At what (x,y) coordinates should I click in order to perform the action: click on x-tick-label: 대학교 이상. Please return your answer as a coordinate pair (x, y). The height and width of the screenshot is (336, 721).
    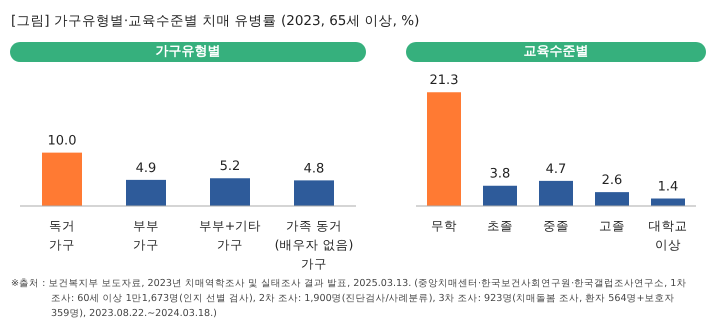
    Looking at the image, I should click on (668, 235).